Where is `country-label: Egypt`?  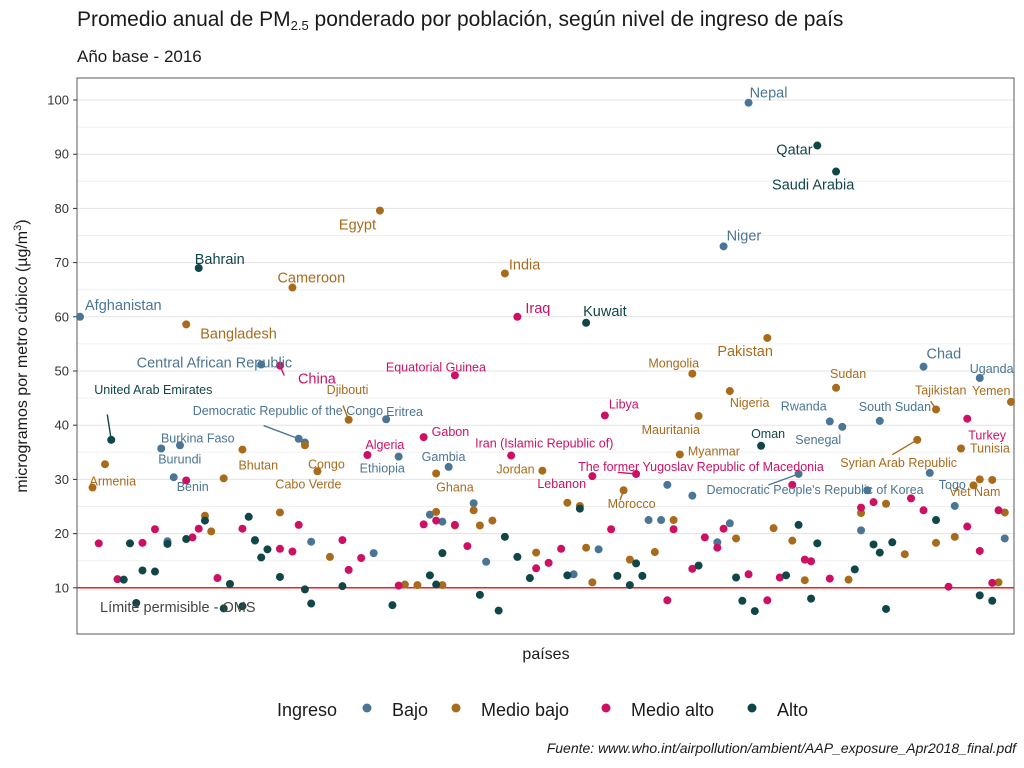
country-label: Egypt is located at coordinates (357, 226).